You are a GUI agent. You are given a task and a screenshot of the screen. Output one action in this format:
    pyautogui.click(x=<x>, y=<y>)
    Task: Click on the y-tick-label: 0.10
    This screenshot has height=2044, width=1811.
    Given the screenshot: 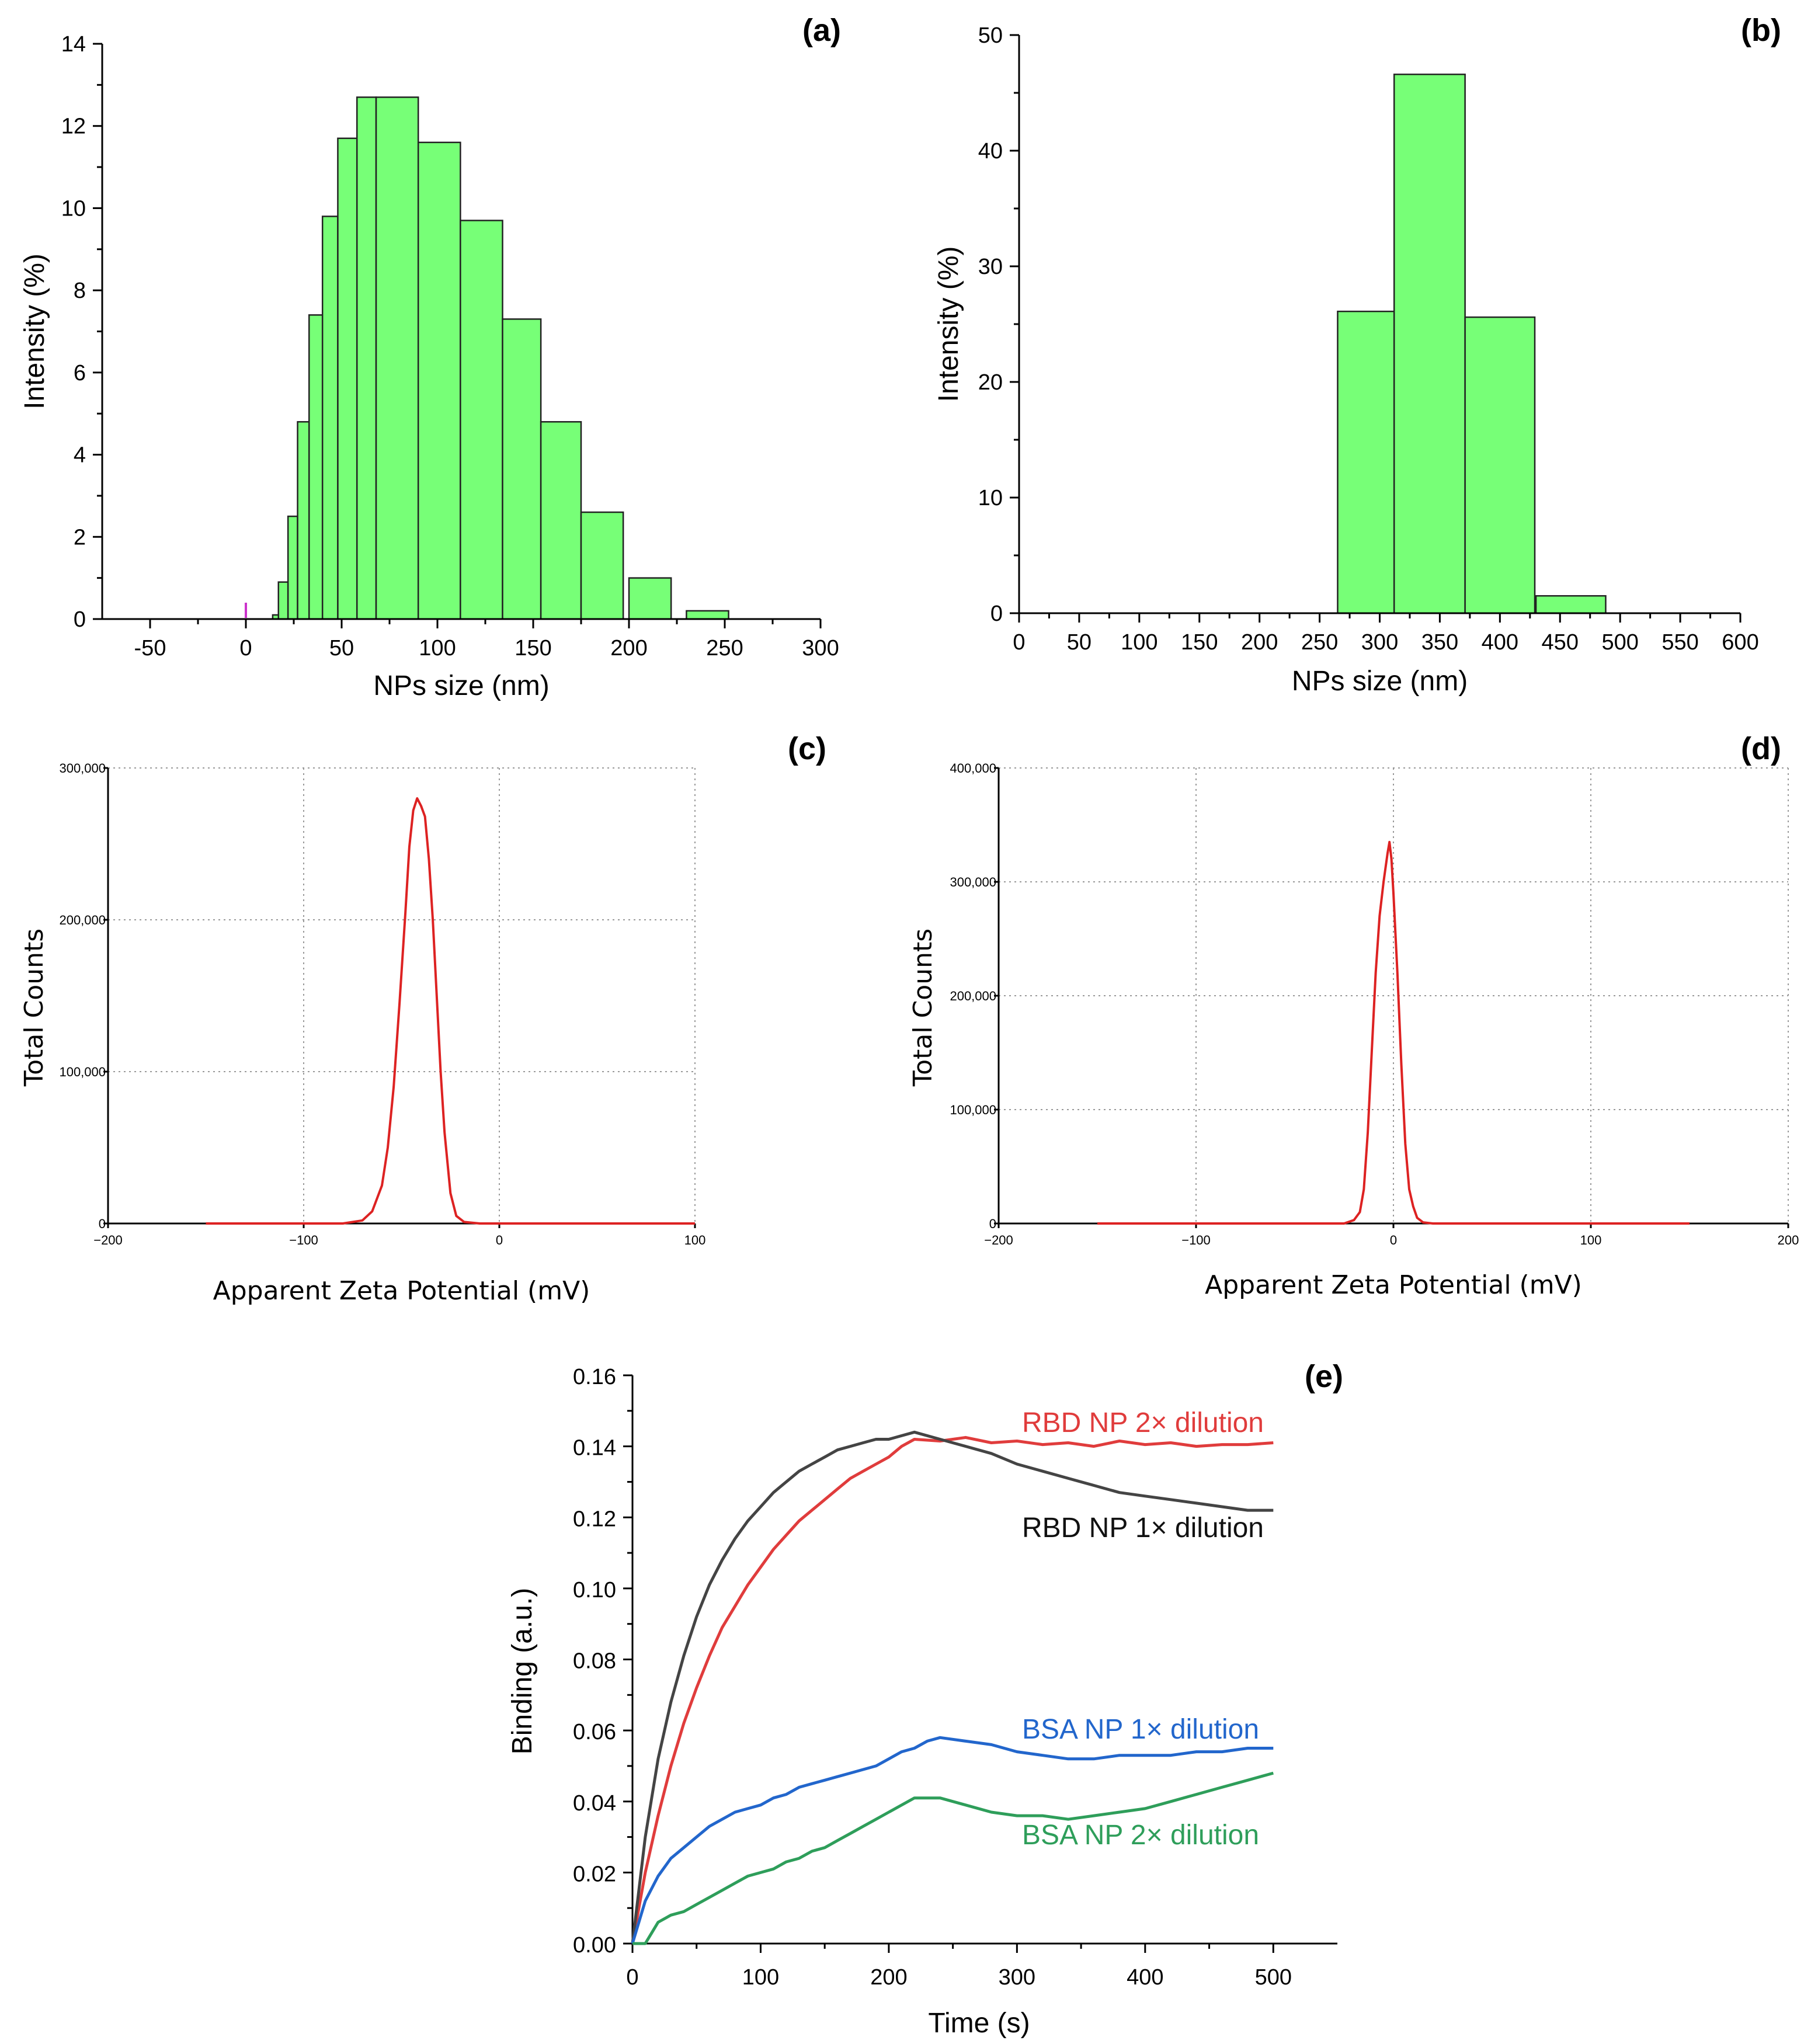 What is the action you would take?
    pyautogui.click(x=594, y=1590)
    